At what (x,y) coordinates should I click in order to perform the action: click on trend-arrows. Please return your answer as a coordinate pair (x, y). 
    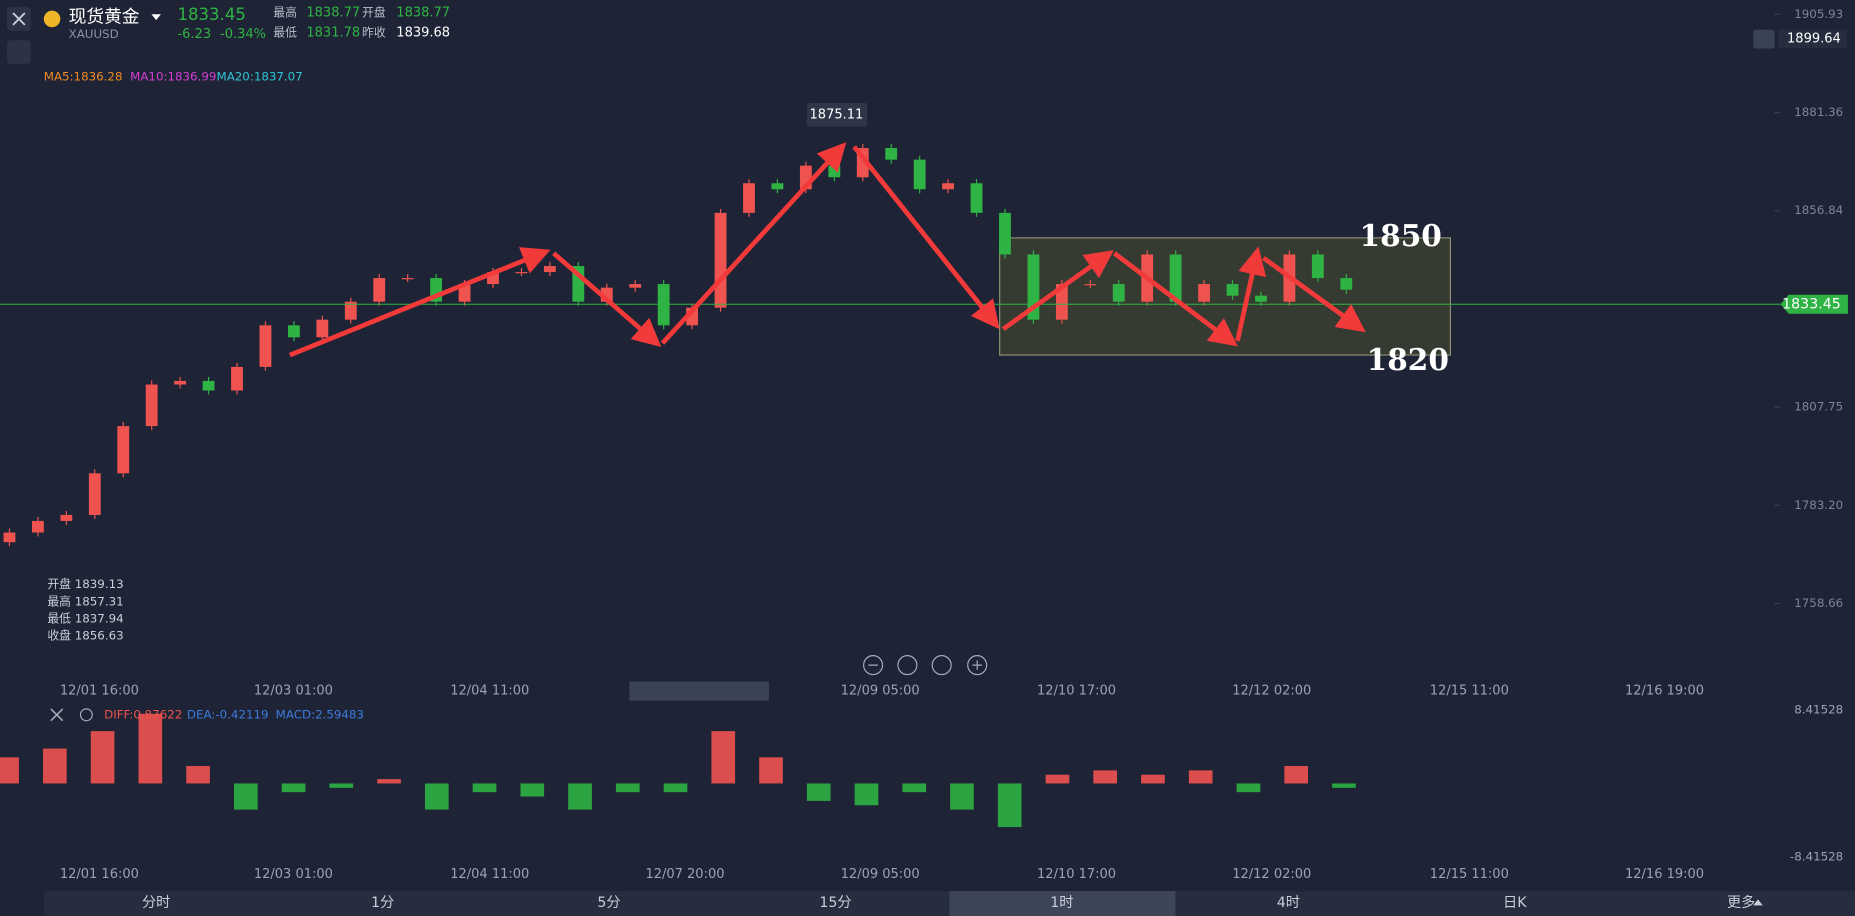
    Looking at the image, I should click on (827, 250).